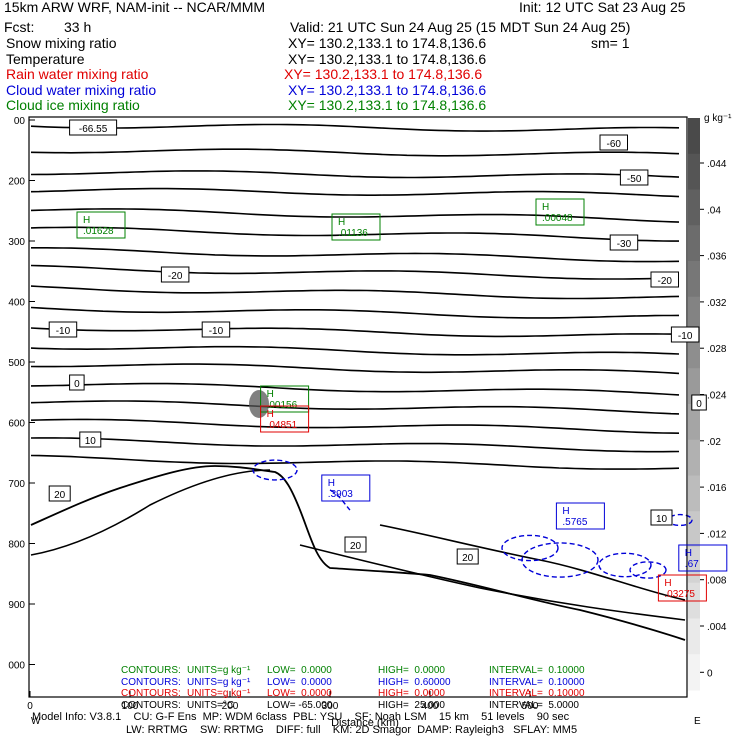 The height and width of the screenshot is (740, 740). I want to click on y-tick-label: 00, so click(20, 121).